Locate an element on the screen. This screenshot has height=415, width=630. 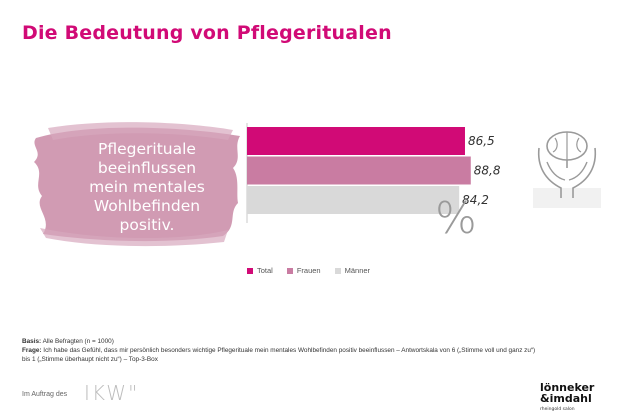
basis-note: Basis: Alle Befragten (n = 1000) is located at coordinates (322, 341).